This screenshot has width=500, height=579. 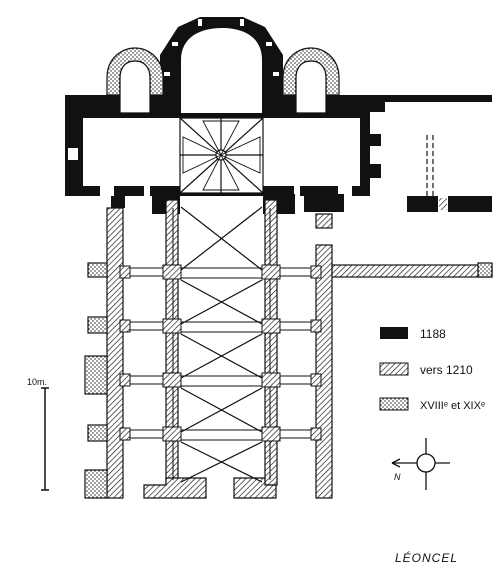 I want to click on legend-swatch-hatch, so click(x=394, y=369).